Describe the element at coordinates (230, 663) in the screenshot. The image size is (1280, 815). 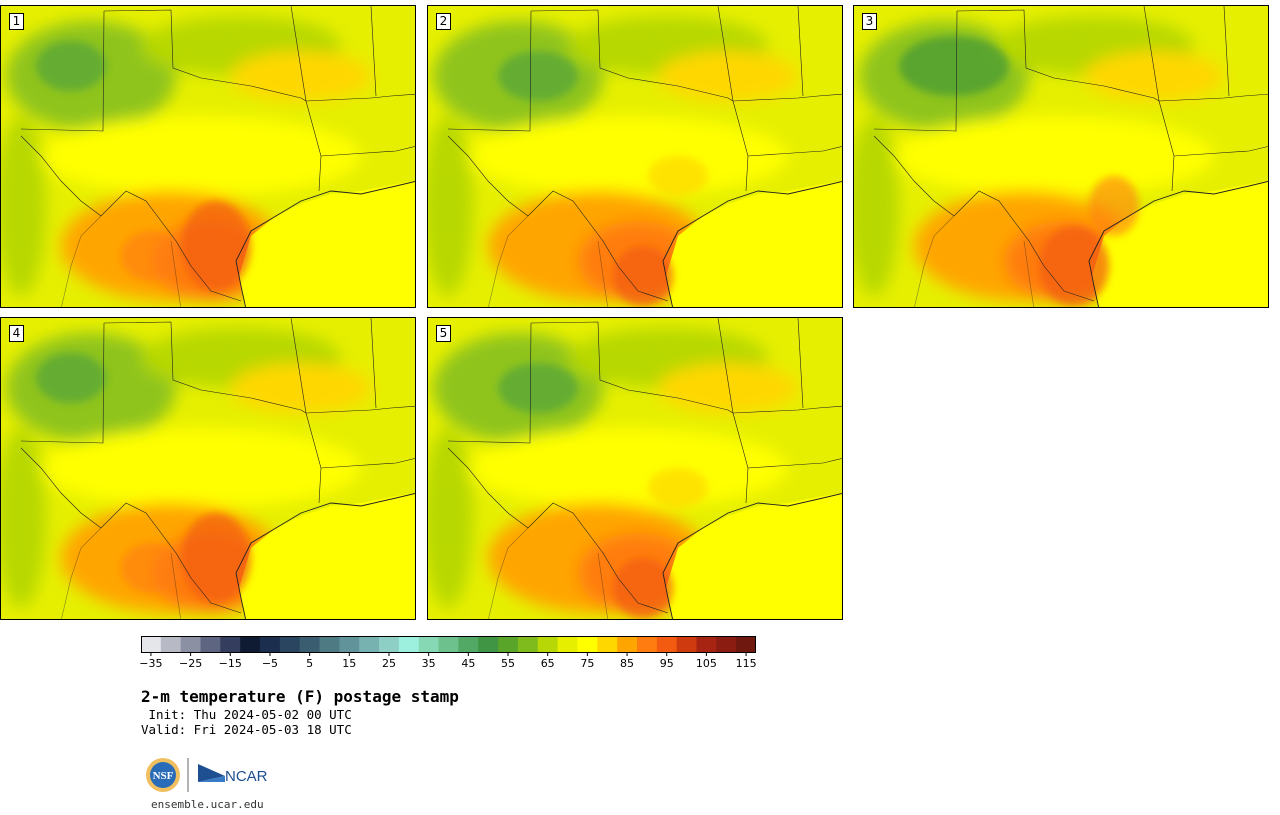
I see `colorbar-tick-label: −15` at that location.